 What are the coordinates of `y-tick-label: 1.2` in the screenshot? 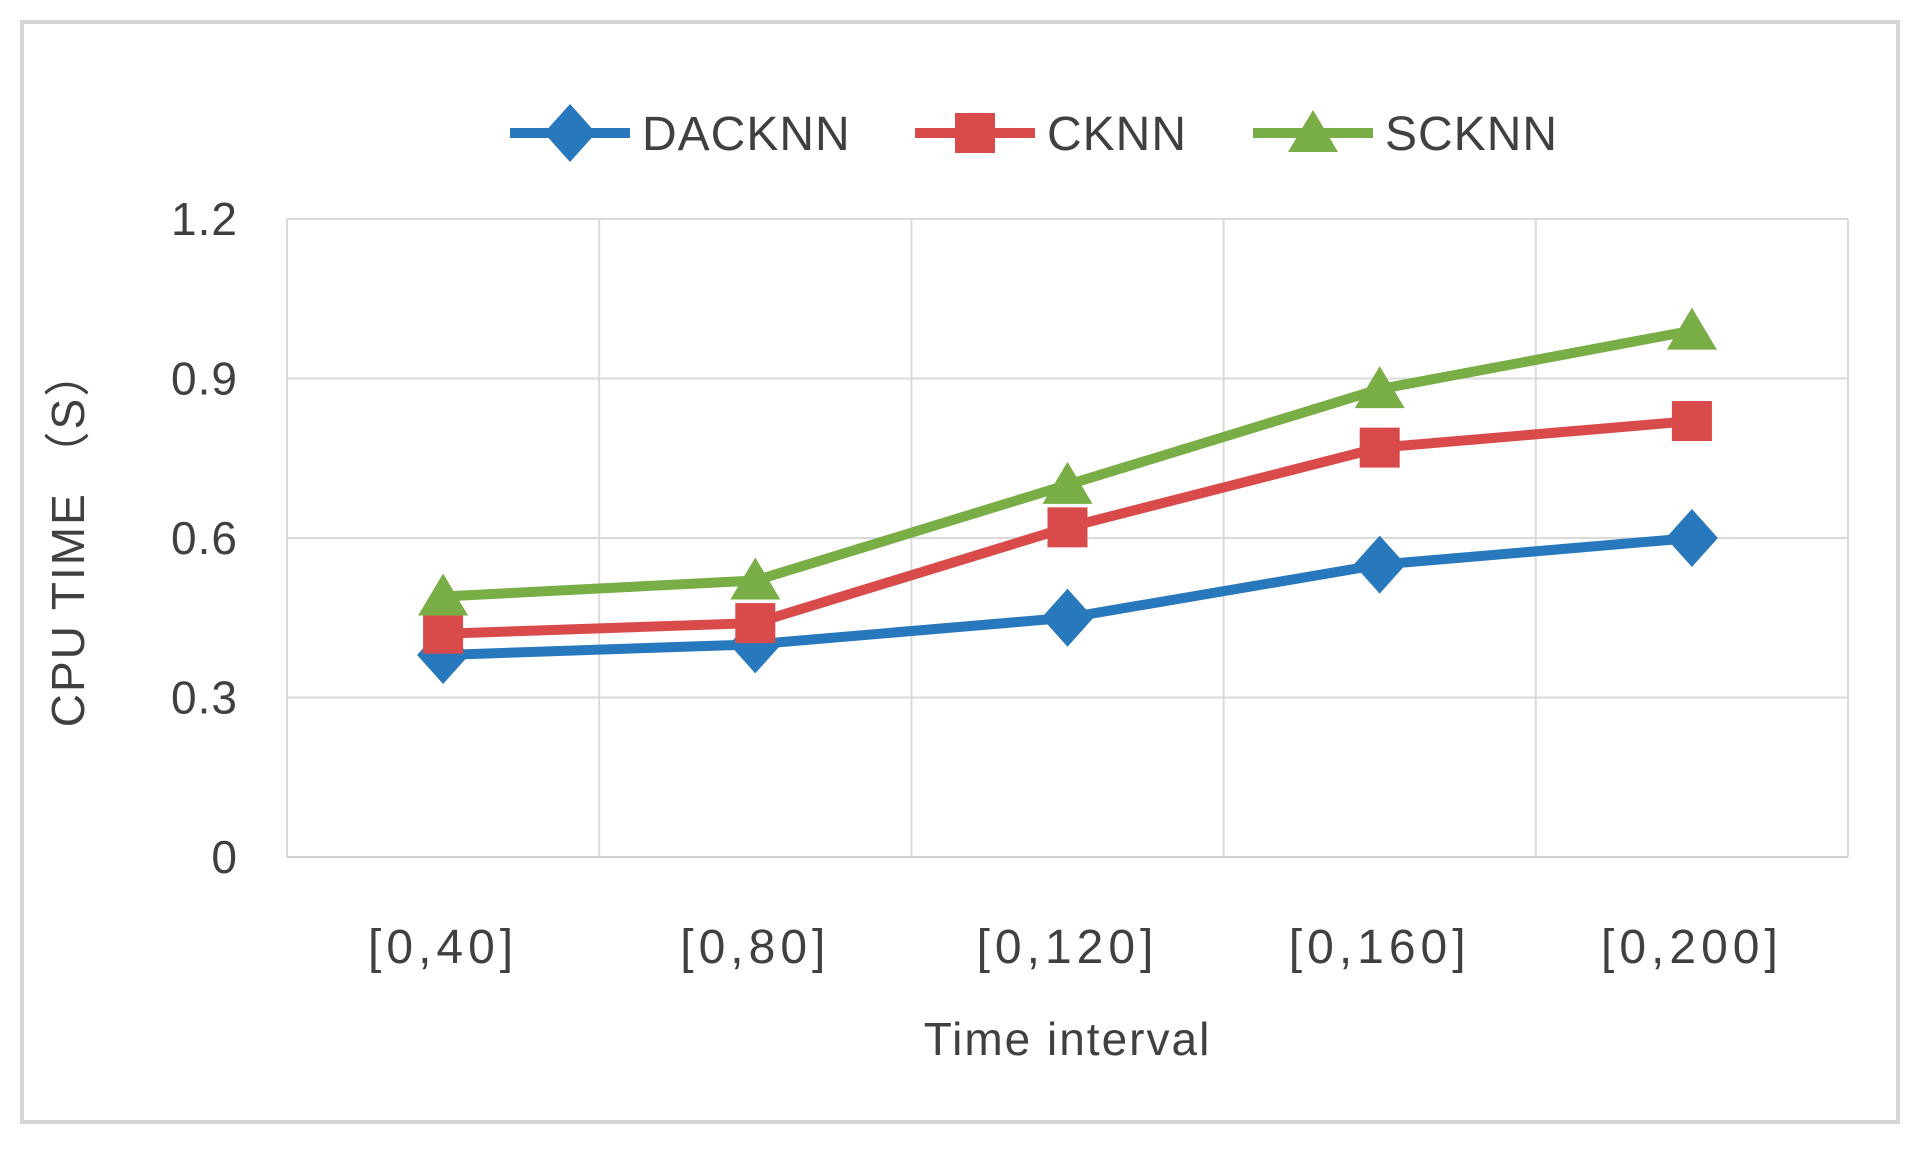 It's located at (204, 219).